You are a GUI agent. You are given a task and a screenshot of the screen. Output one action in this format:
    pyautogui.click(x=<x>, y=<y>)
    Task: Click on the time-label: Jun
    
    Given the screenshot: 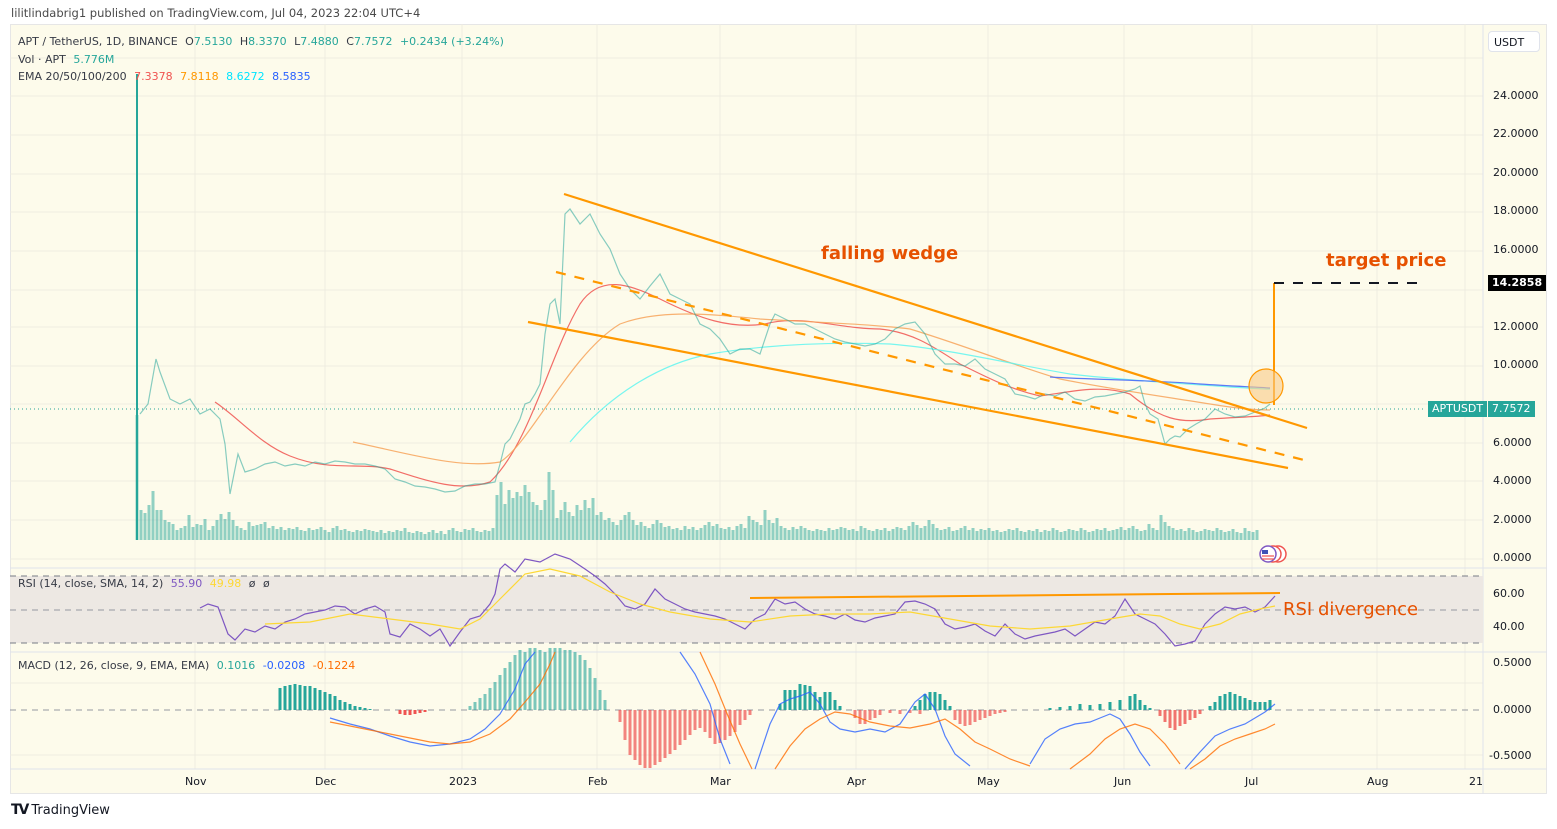 What is the action you would take?
    pyautogui.click(x=1123, y=781)
    